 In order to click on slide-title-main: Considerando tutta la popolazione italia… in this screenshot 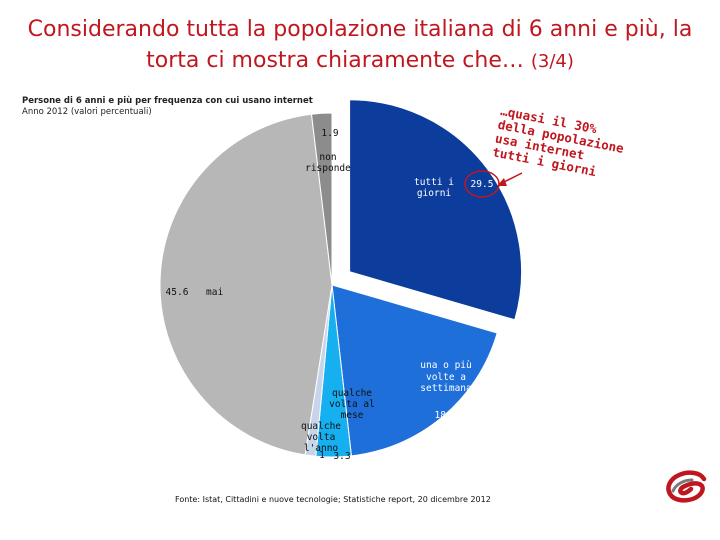, I will do `click(360, 45)`.